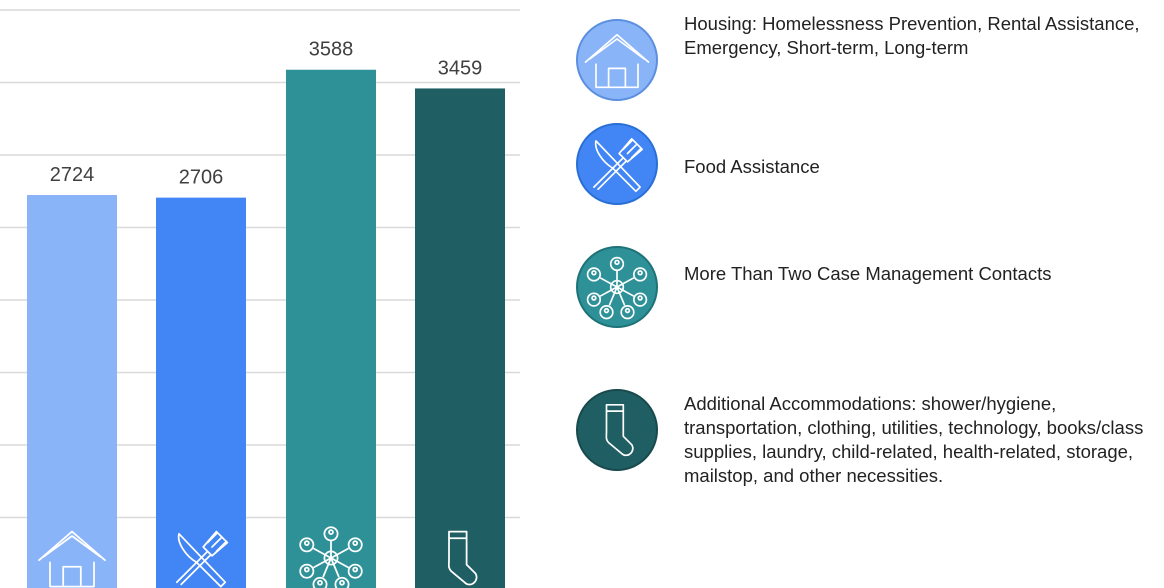 The image size is (1164, 588). I want to click on value-label: 3588, so click(331, 50).